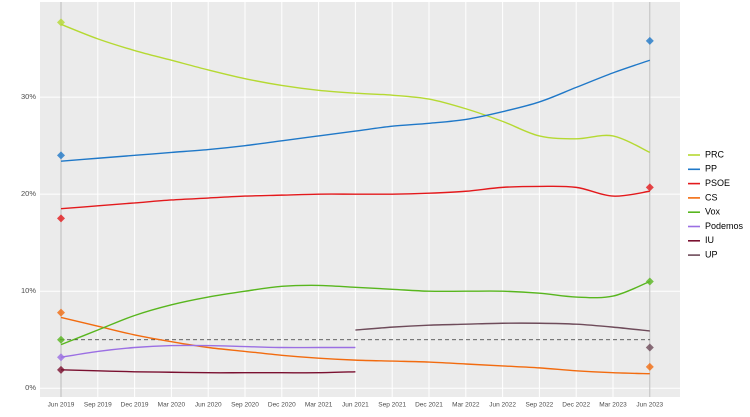 The height and width of the screenshot is (417, 750). I want to click on x-tick-label: Jun 2021, so click(355, 405).